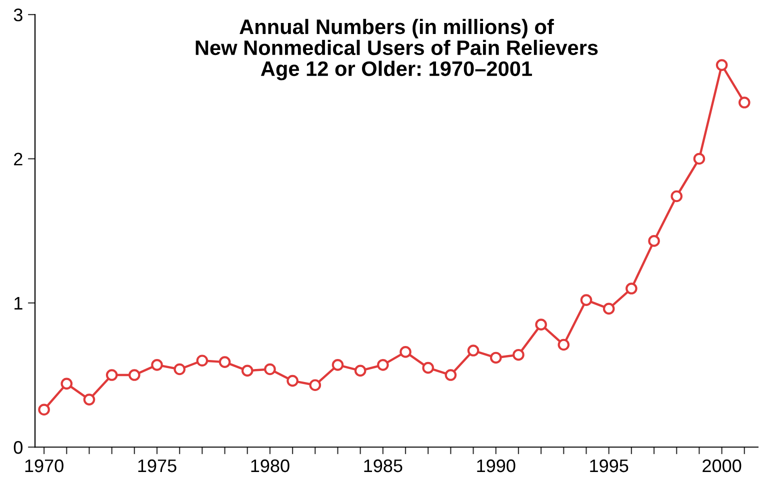 The image size is (761, 486). I want to click on x-tick-label: 1995, so click(609, 465).